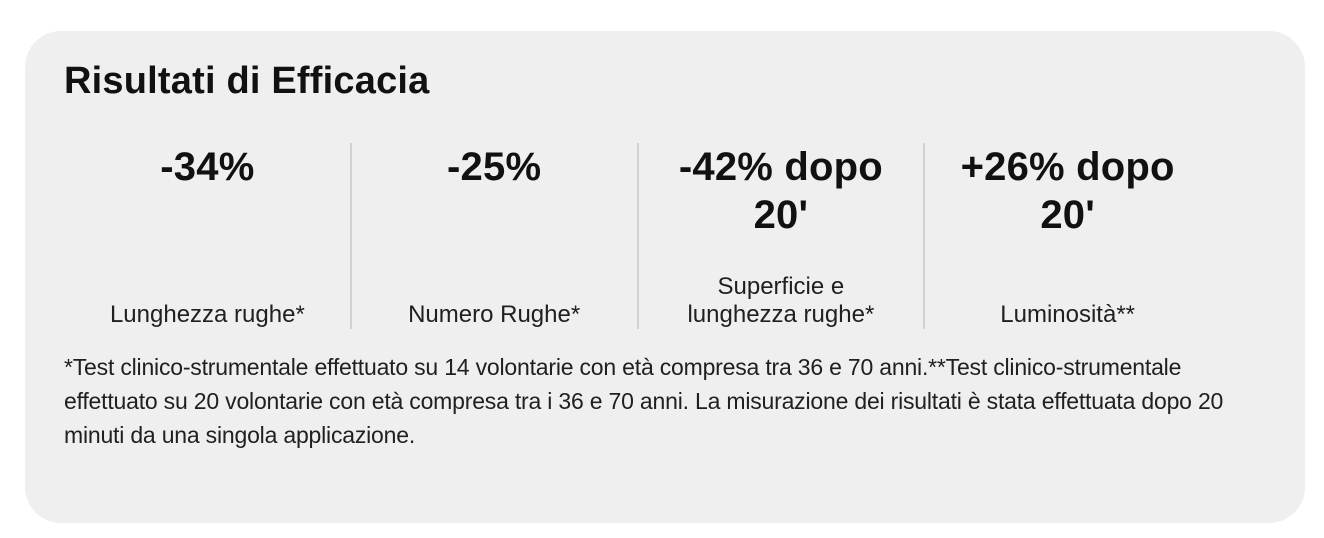 Image resolution: width=1324 pixels, height=538 pixels. What do you see at coordinates (1067, 191) in the screenshot?
I see `stat-value: +26% dopo 20'` at bounding box center [1067, 191].